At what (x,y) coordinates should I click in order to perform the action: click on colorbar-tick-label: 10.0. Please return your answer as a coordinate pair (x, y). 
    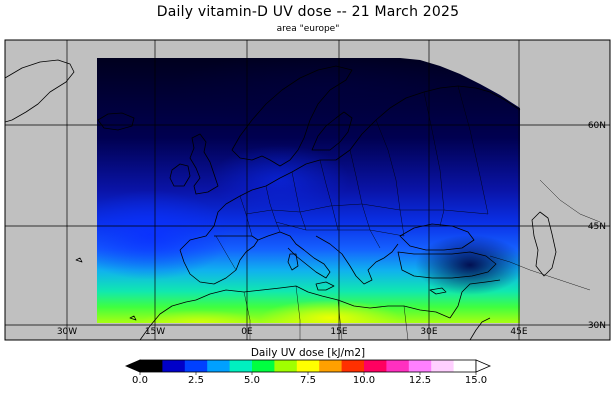
    Looking at the image, I should click on (364, 380).